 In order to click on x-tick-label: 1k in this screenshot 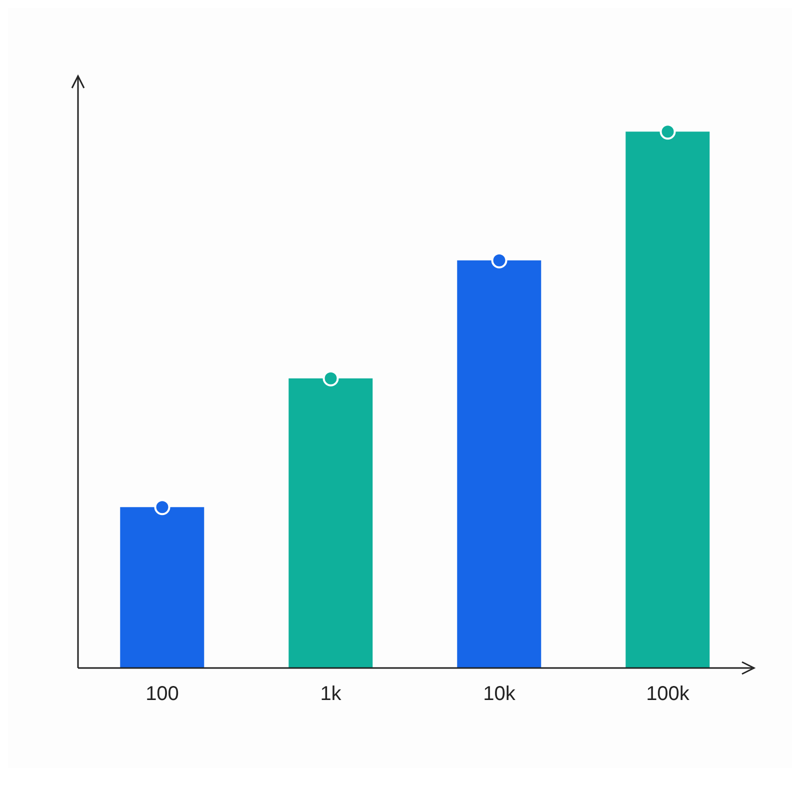, I will do `click(331, 694)`.